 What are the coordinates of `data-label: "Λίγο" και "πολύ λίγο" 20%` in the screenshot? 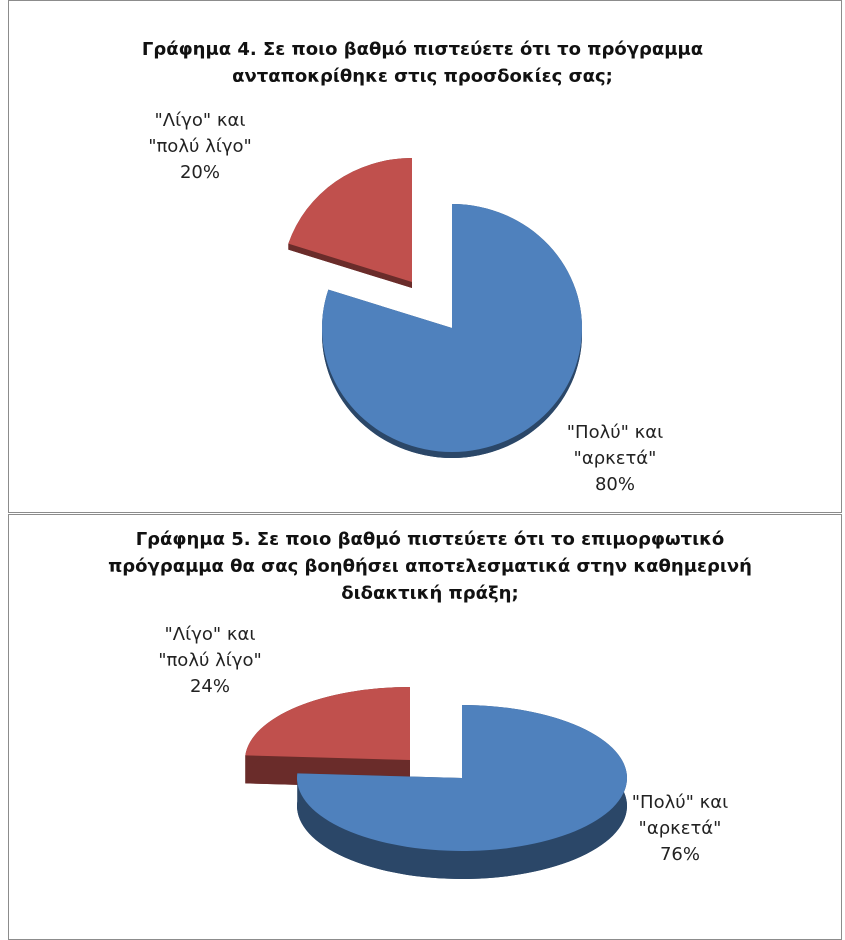 It's located at (200, 147).